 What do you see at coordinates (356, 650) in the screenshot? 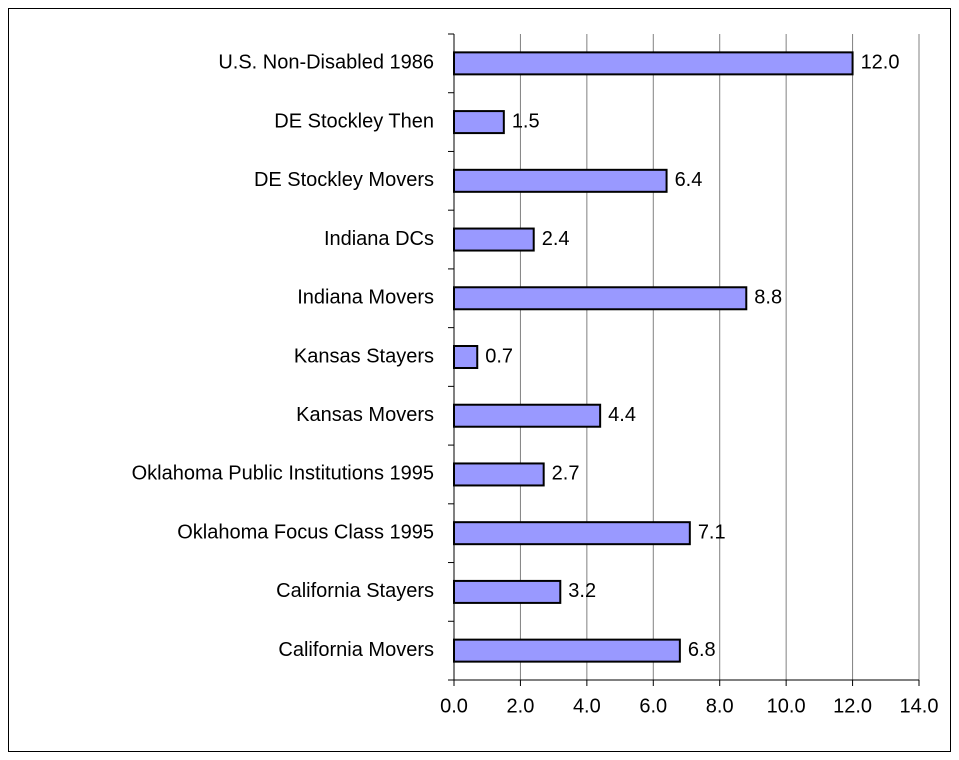
I see `y-tick-label: California Movers` at bounding box center [356, 650].